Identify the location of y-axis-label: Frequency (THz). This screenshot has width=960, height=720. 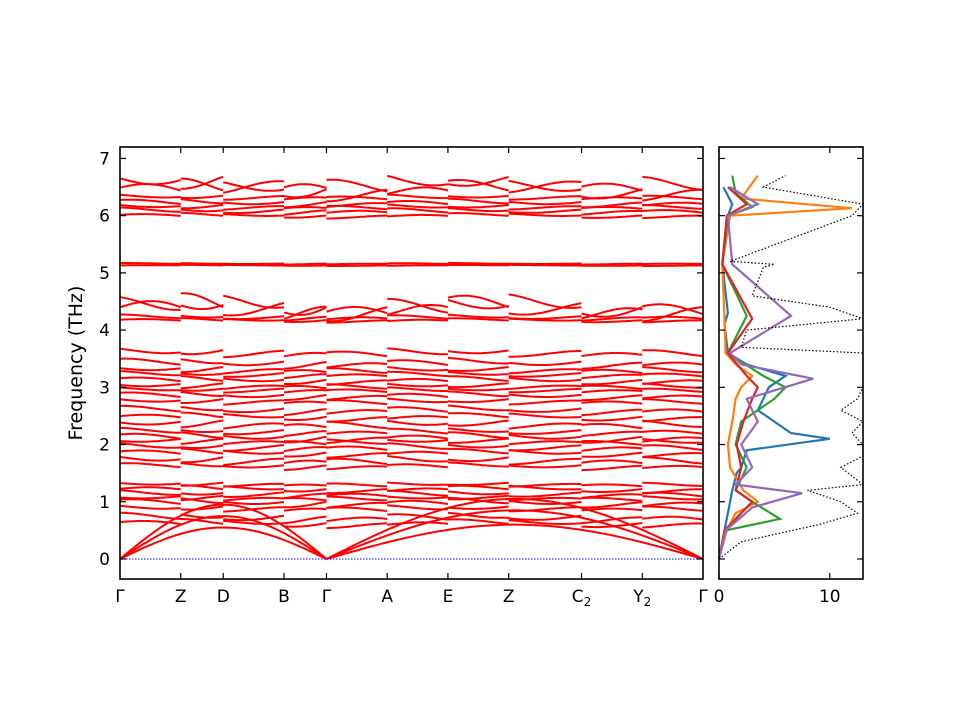
(76, 363).